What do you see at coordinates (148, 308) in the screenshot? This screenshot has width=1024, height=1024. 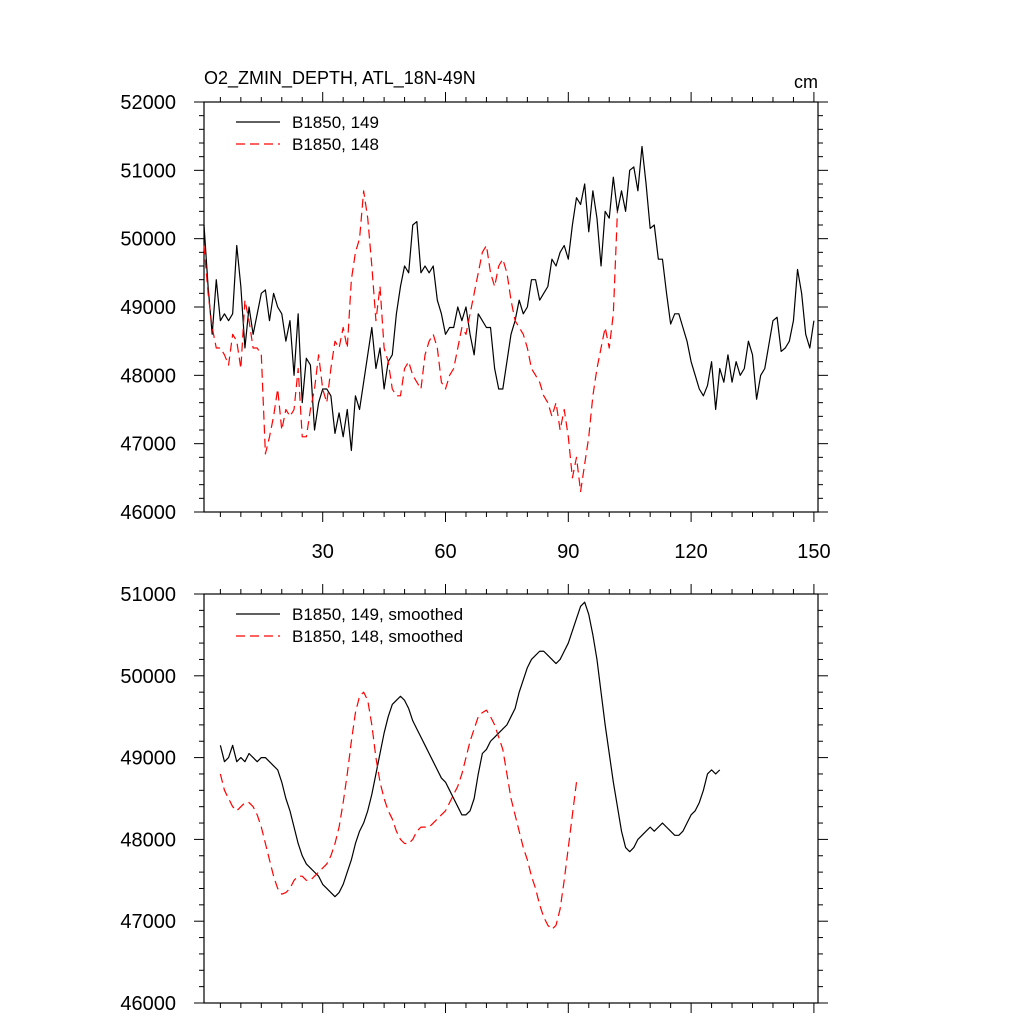 I see `top-y-tick-label: 49000` at bounding box center [148, 308].